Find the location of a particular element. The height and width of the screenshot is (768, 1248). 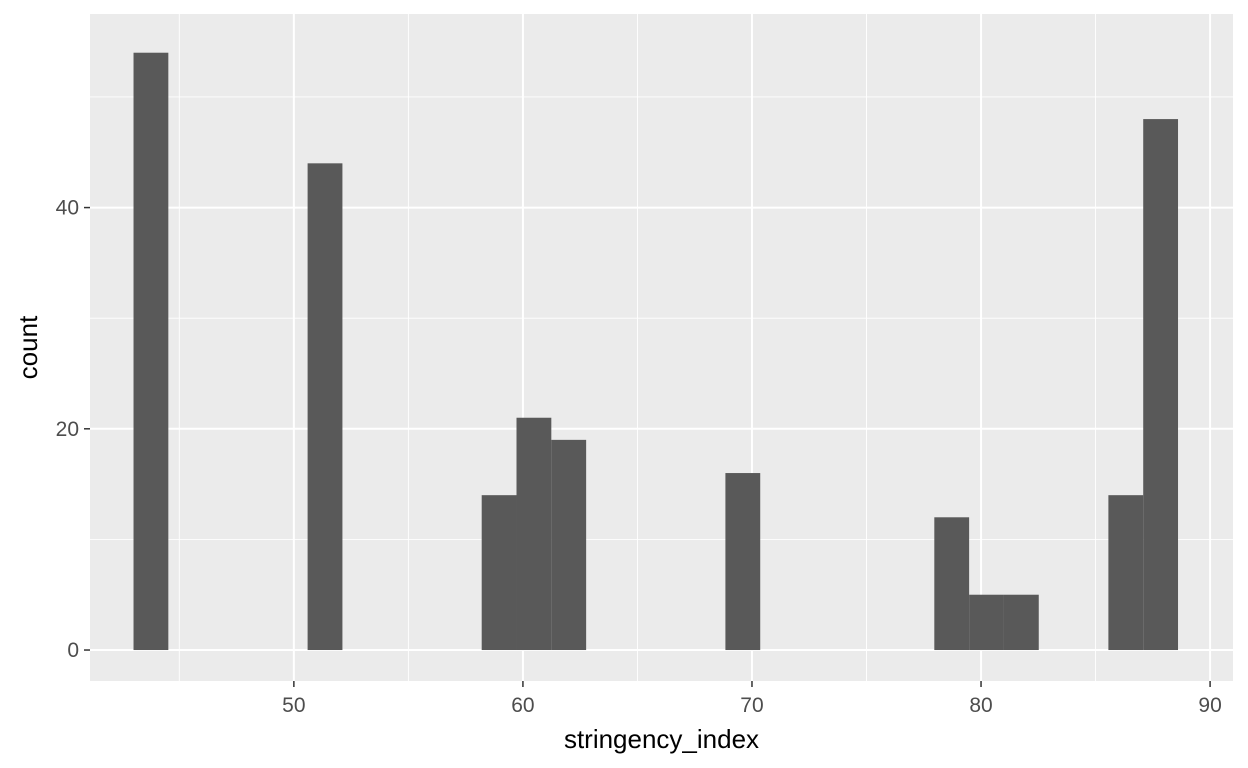

x-tick-label: 50 is located at coordinates (293, 705).